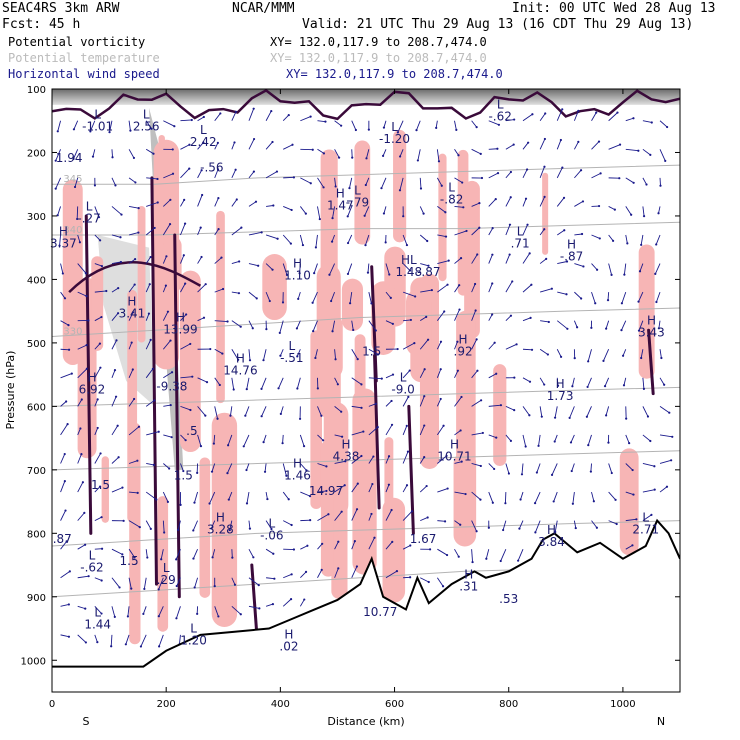  I want to click on y-tick-label: 1000, so click(33, 661).